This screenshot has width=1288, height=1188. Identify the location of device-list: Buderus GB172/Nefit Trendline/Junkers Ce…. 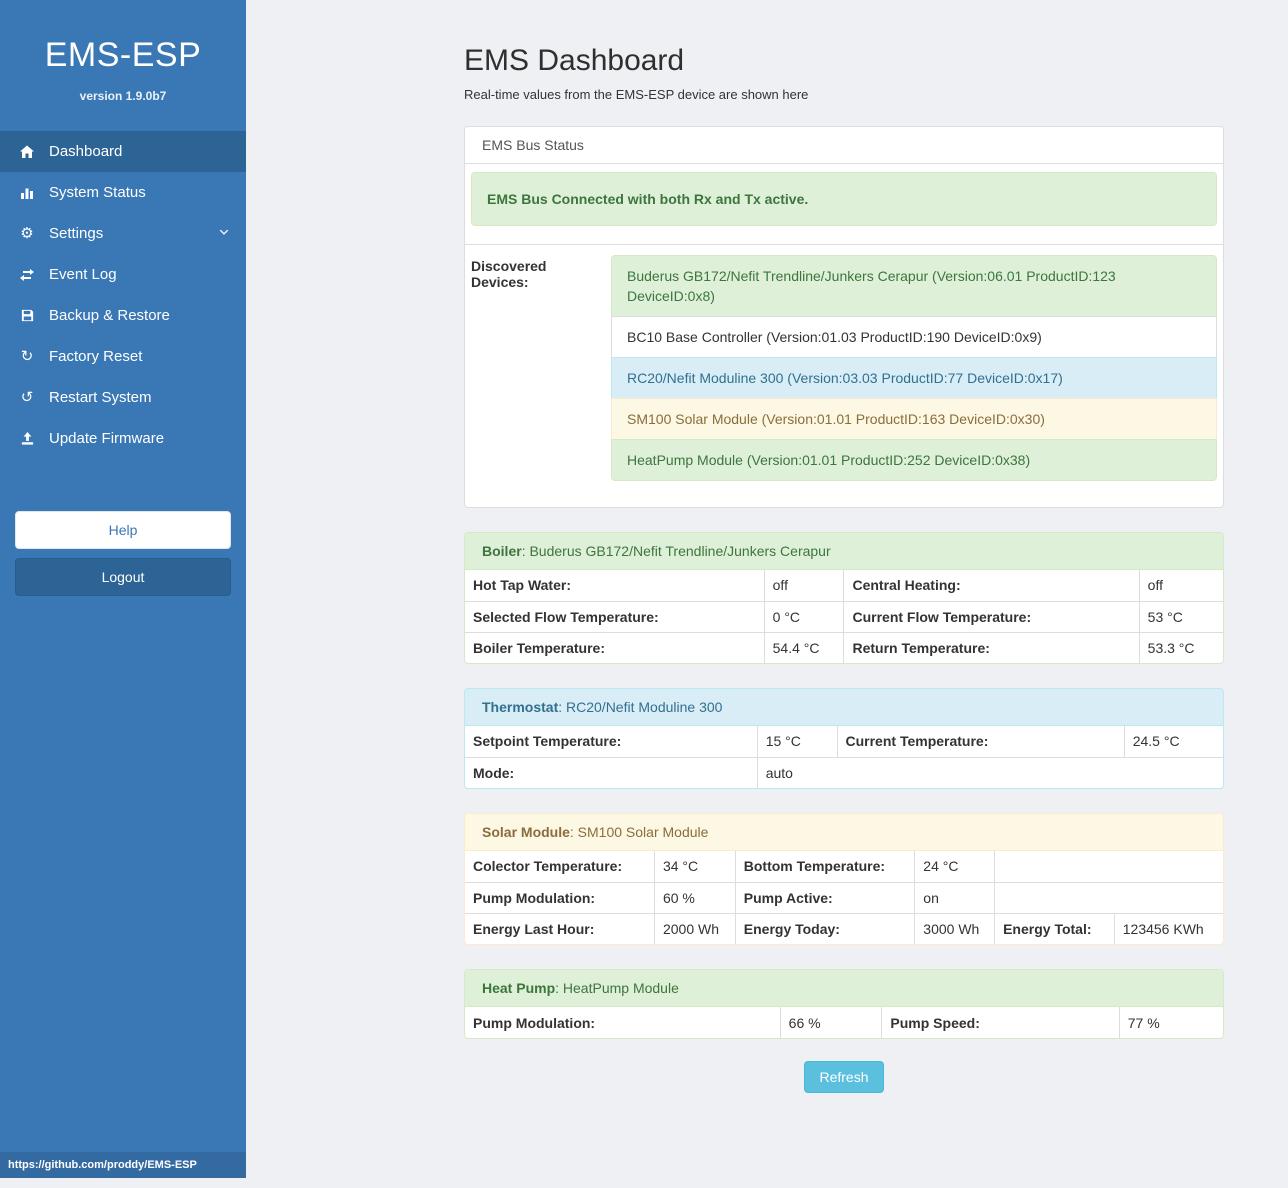
(914, 368).